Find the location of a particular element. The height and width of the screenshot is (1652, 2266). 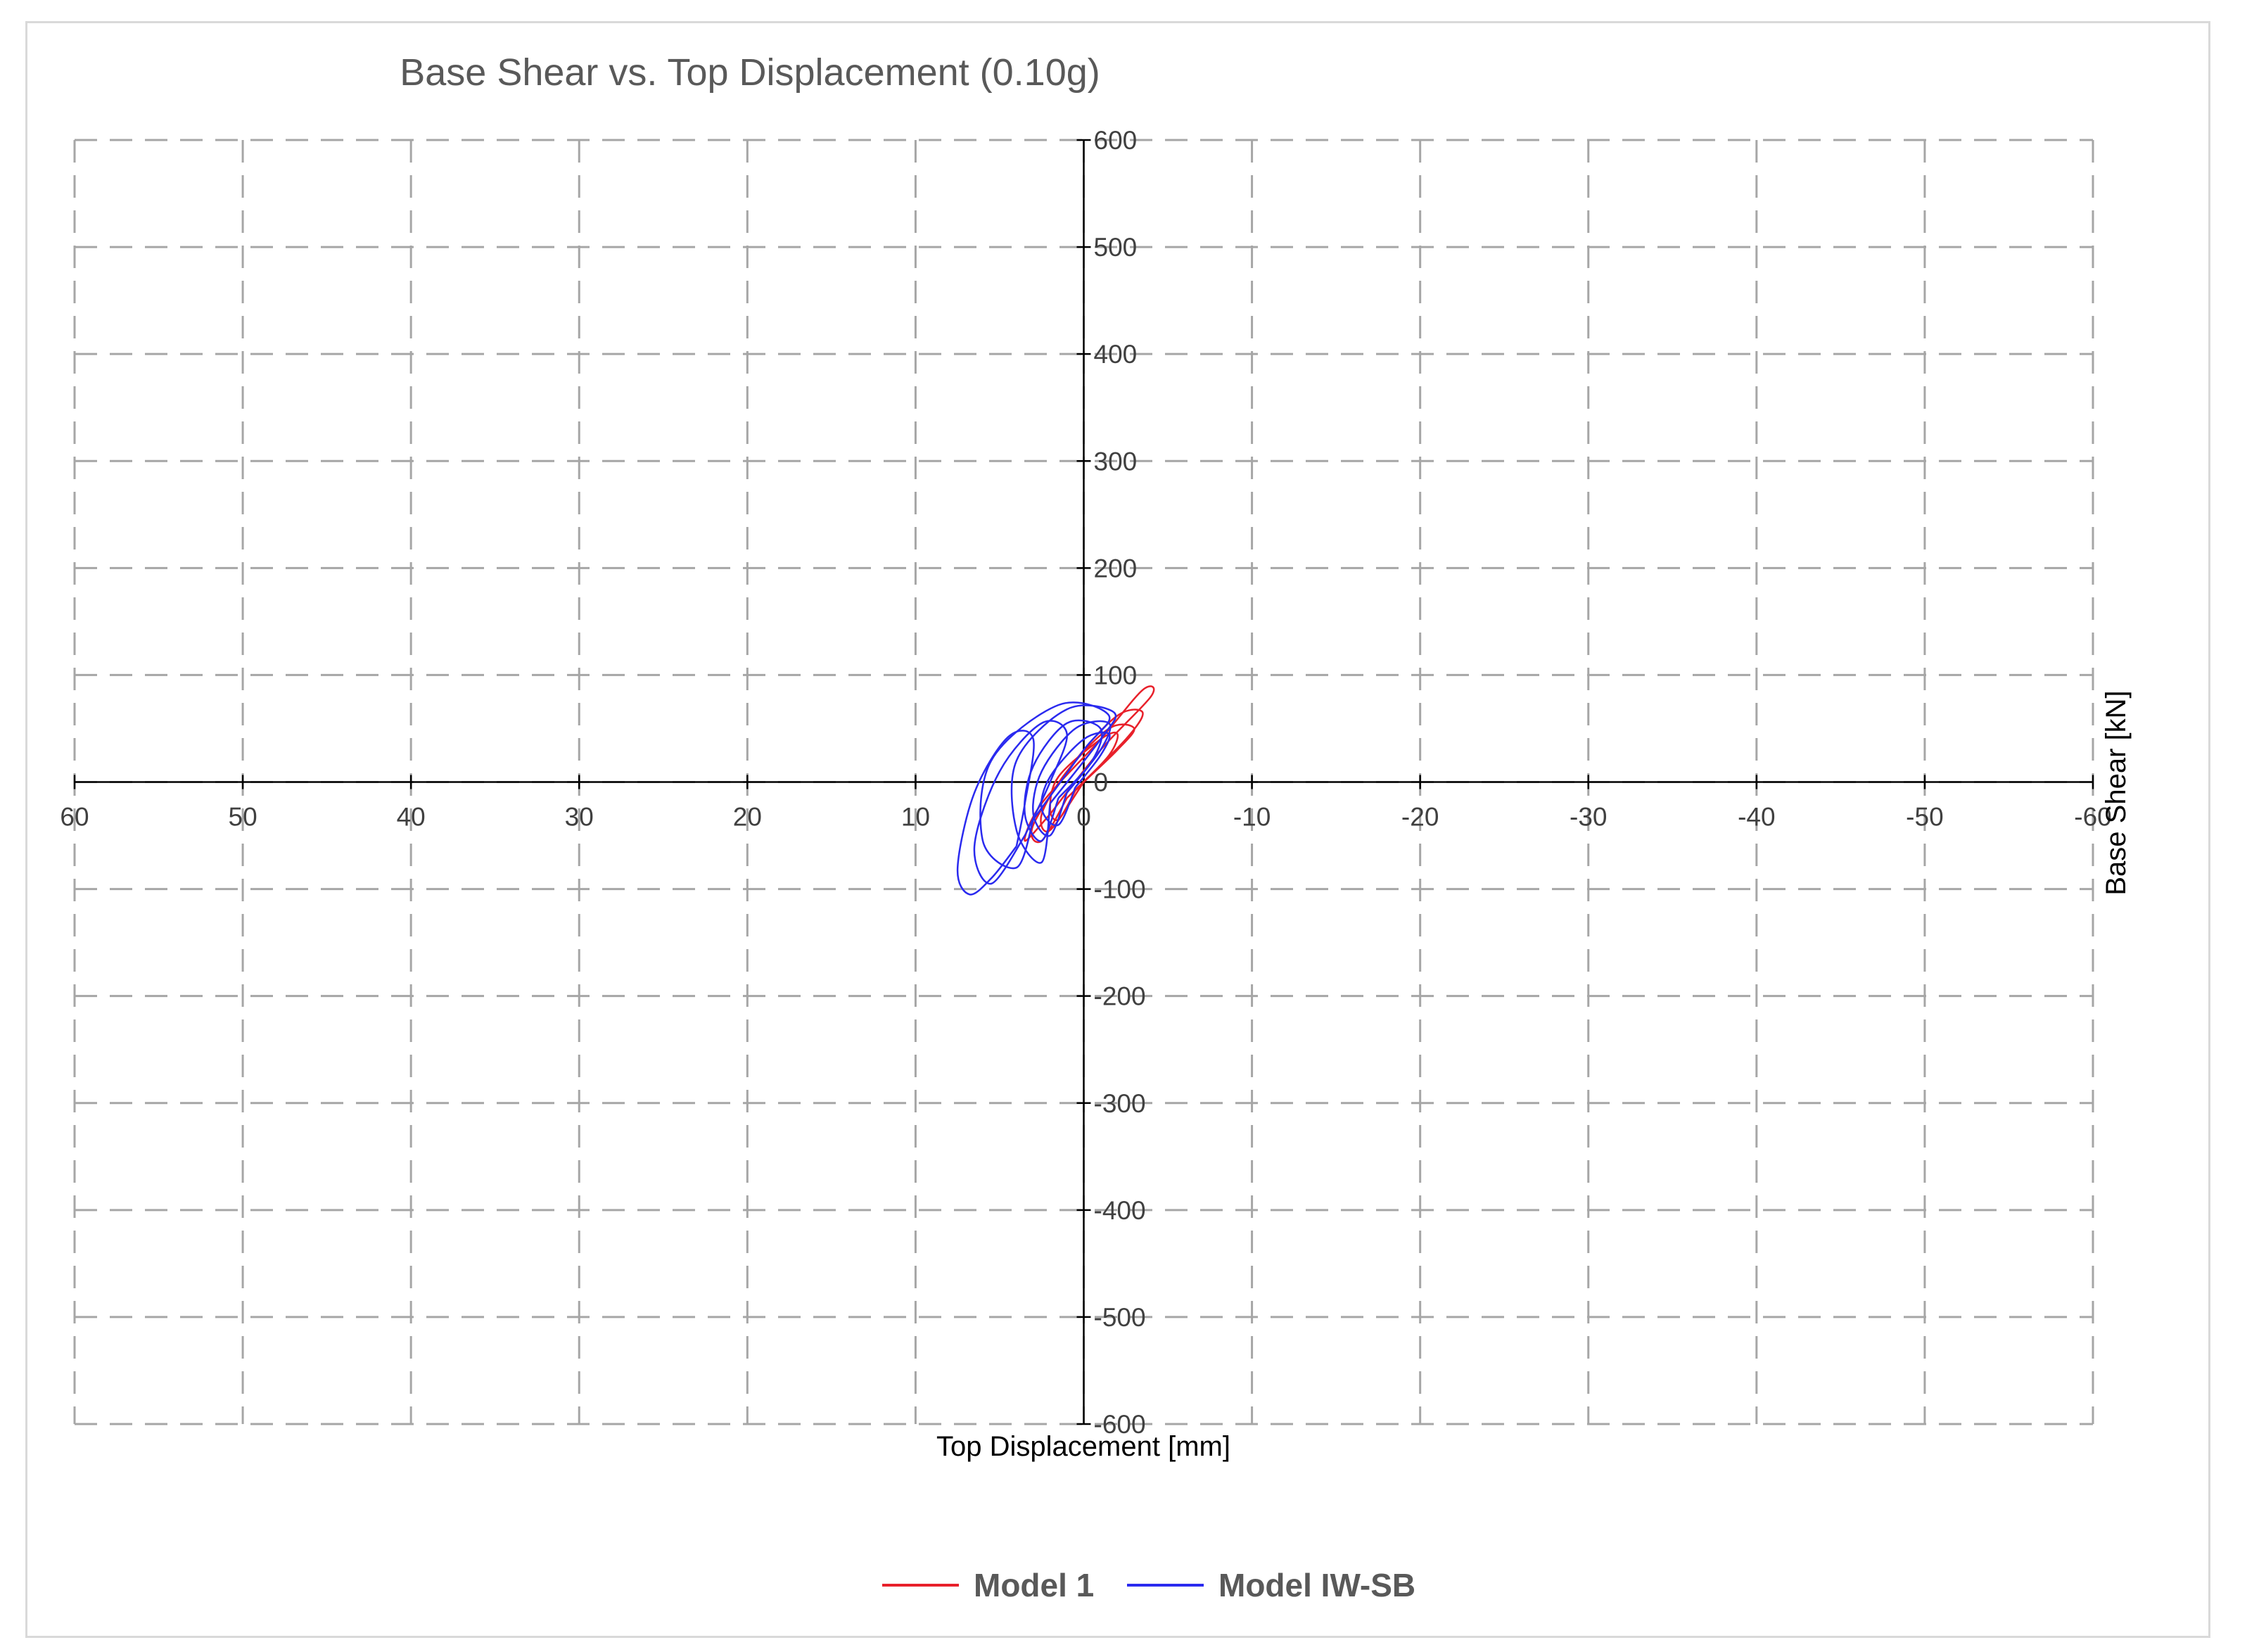

series-layer is located at coordinates (1055, 790).